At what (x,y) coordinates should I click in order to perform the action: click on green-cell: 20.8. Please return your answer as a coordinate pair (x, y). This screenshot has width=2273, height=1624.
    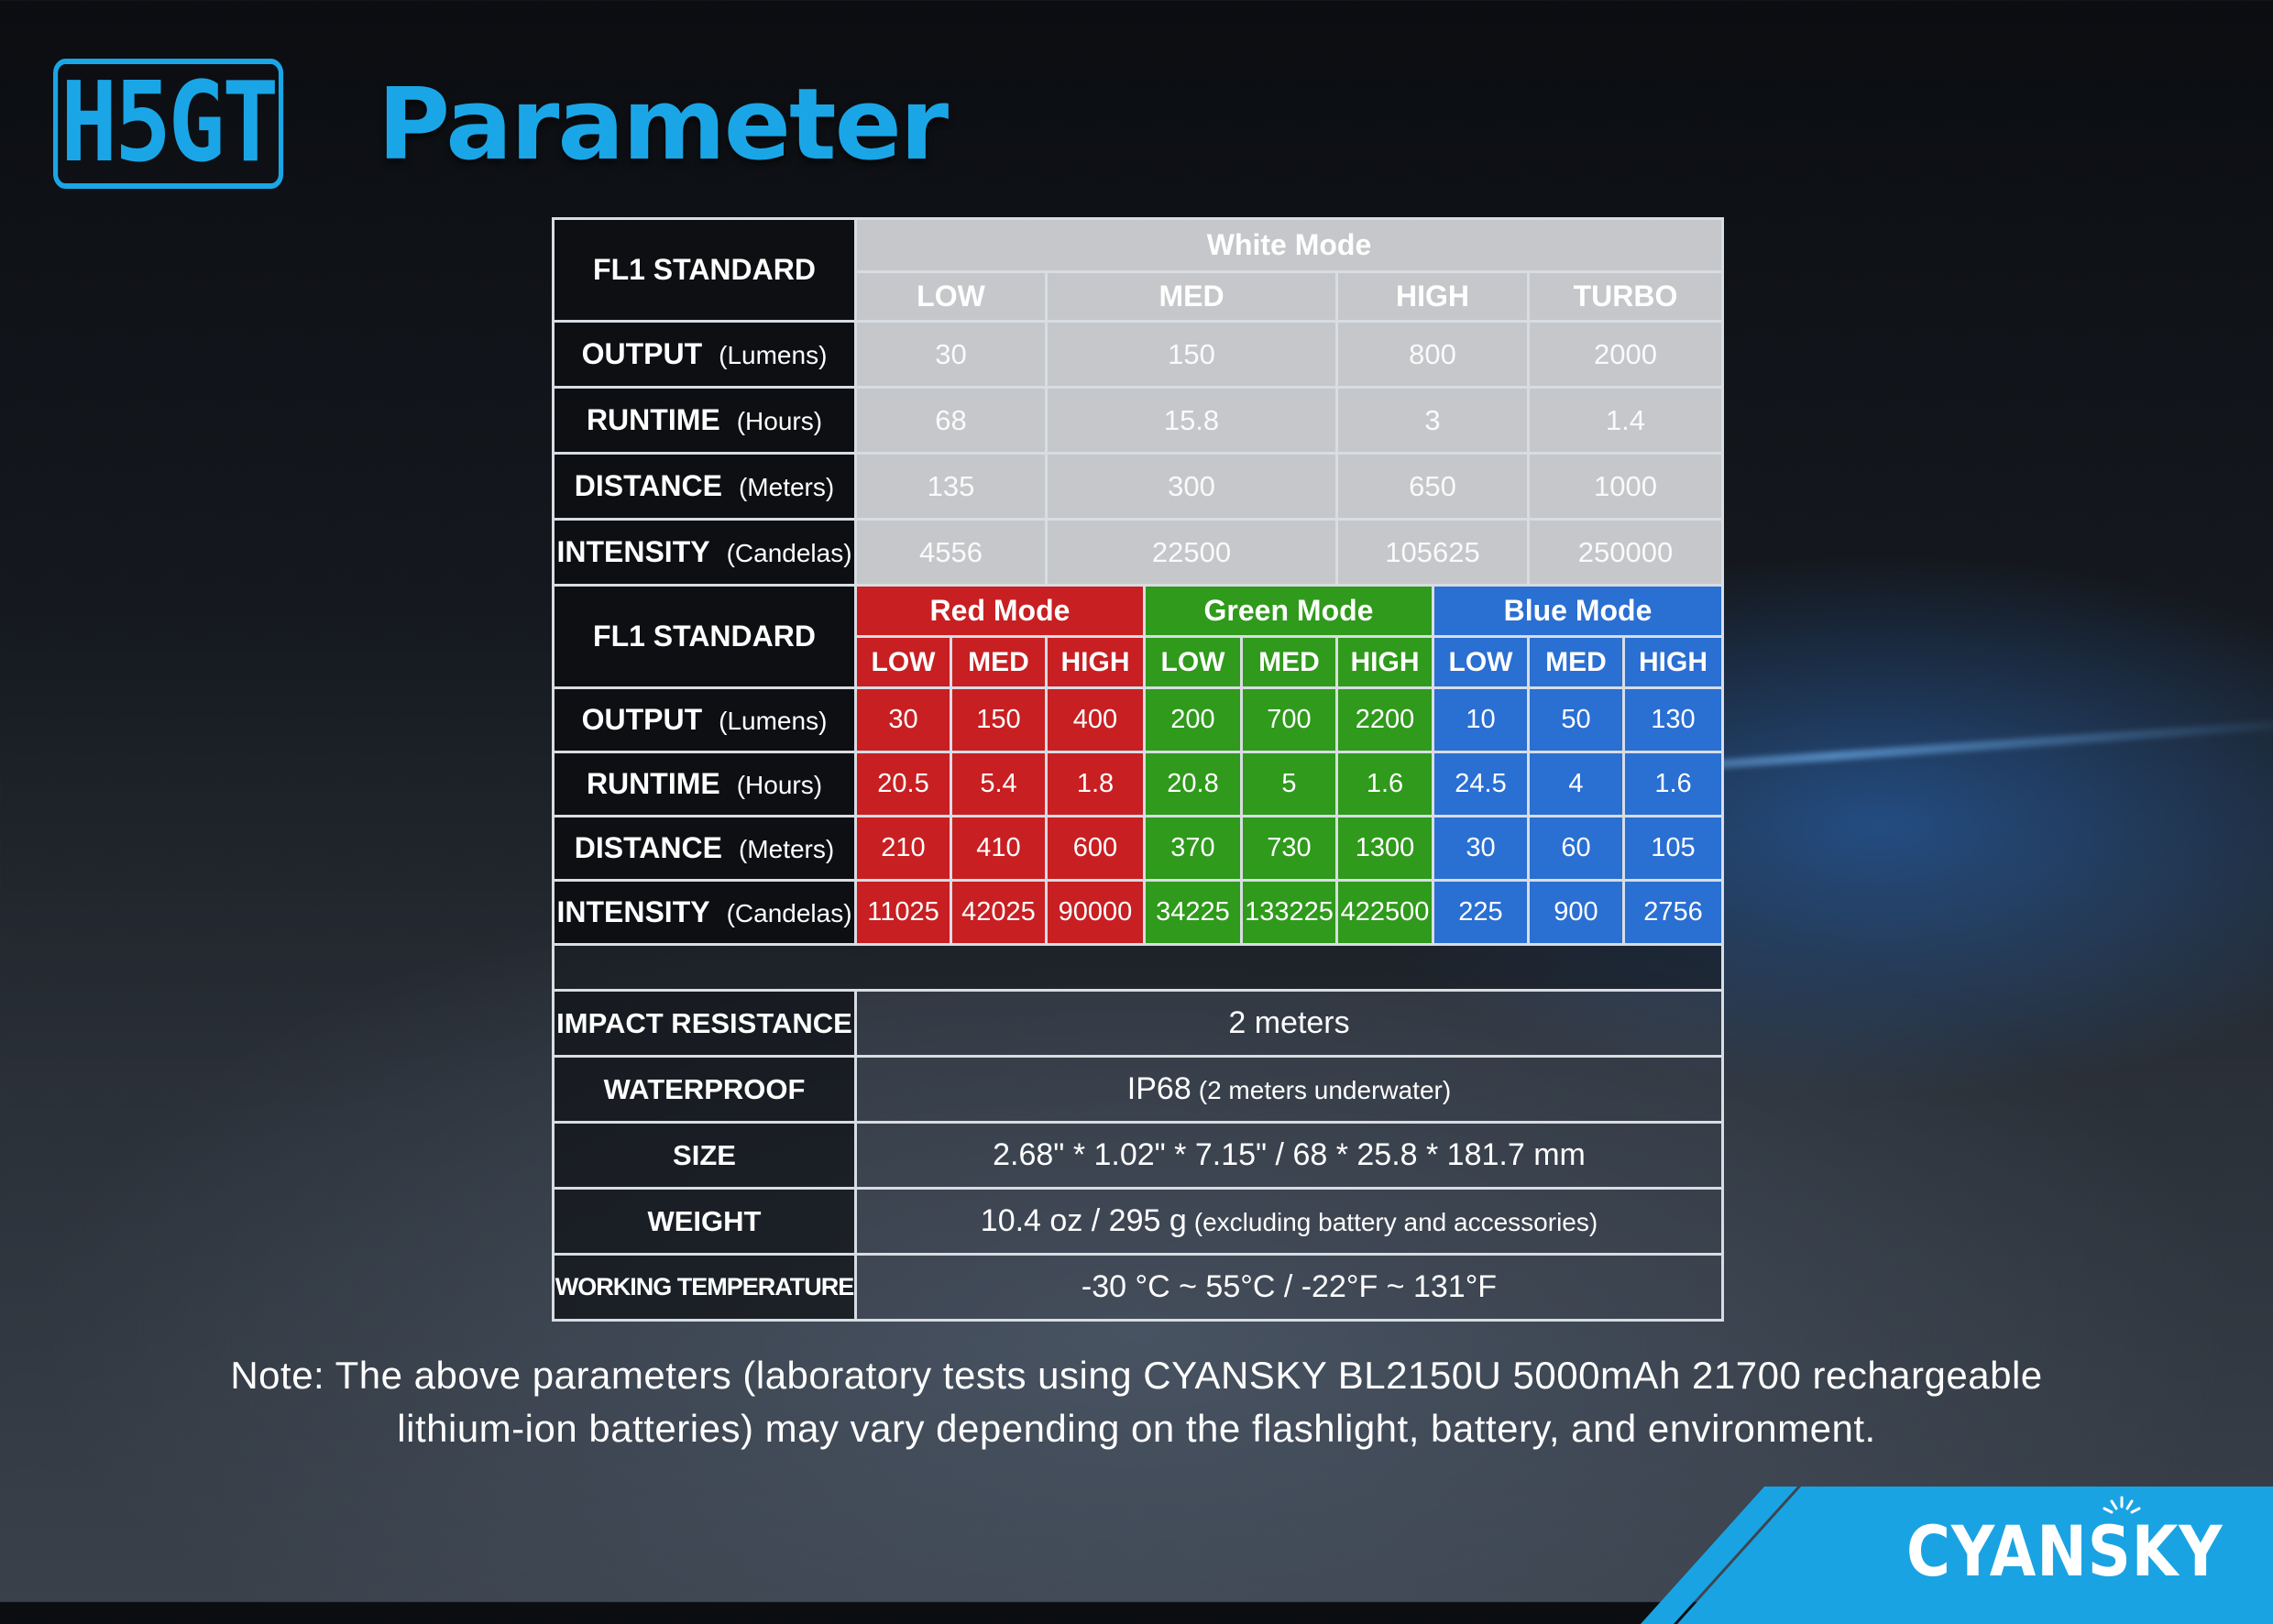
    Looking at the image, I should click on (1193, 784).